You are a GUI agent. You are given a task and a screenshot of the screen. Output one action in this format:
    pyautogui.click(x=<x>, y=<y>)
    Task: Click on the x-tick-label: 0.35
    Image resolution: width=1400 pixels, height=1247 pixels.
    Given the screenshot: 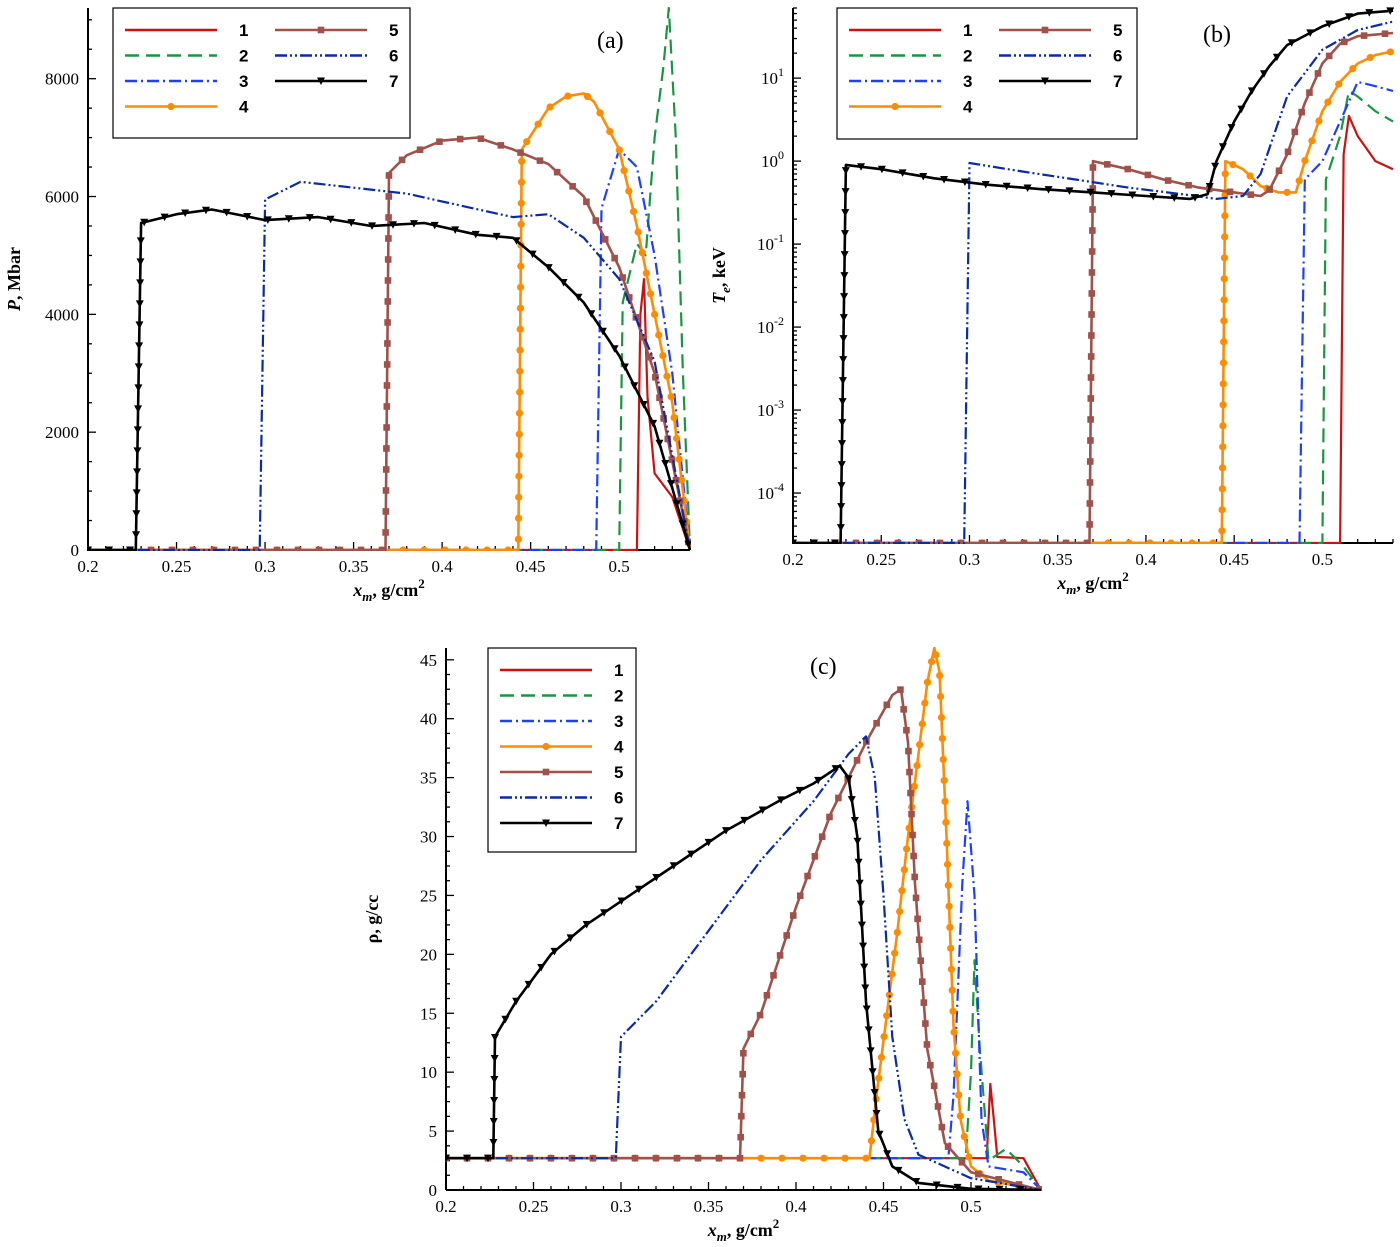 What is the action you would take?
    pyautogui.click(x=354, y=566)
    